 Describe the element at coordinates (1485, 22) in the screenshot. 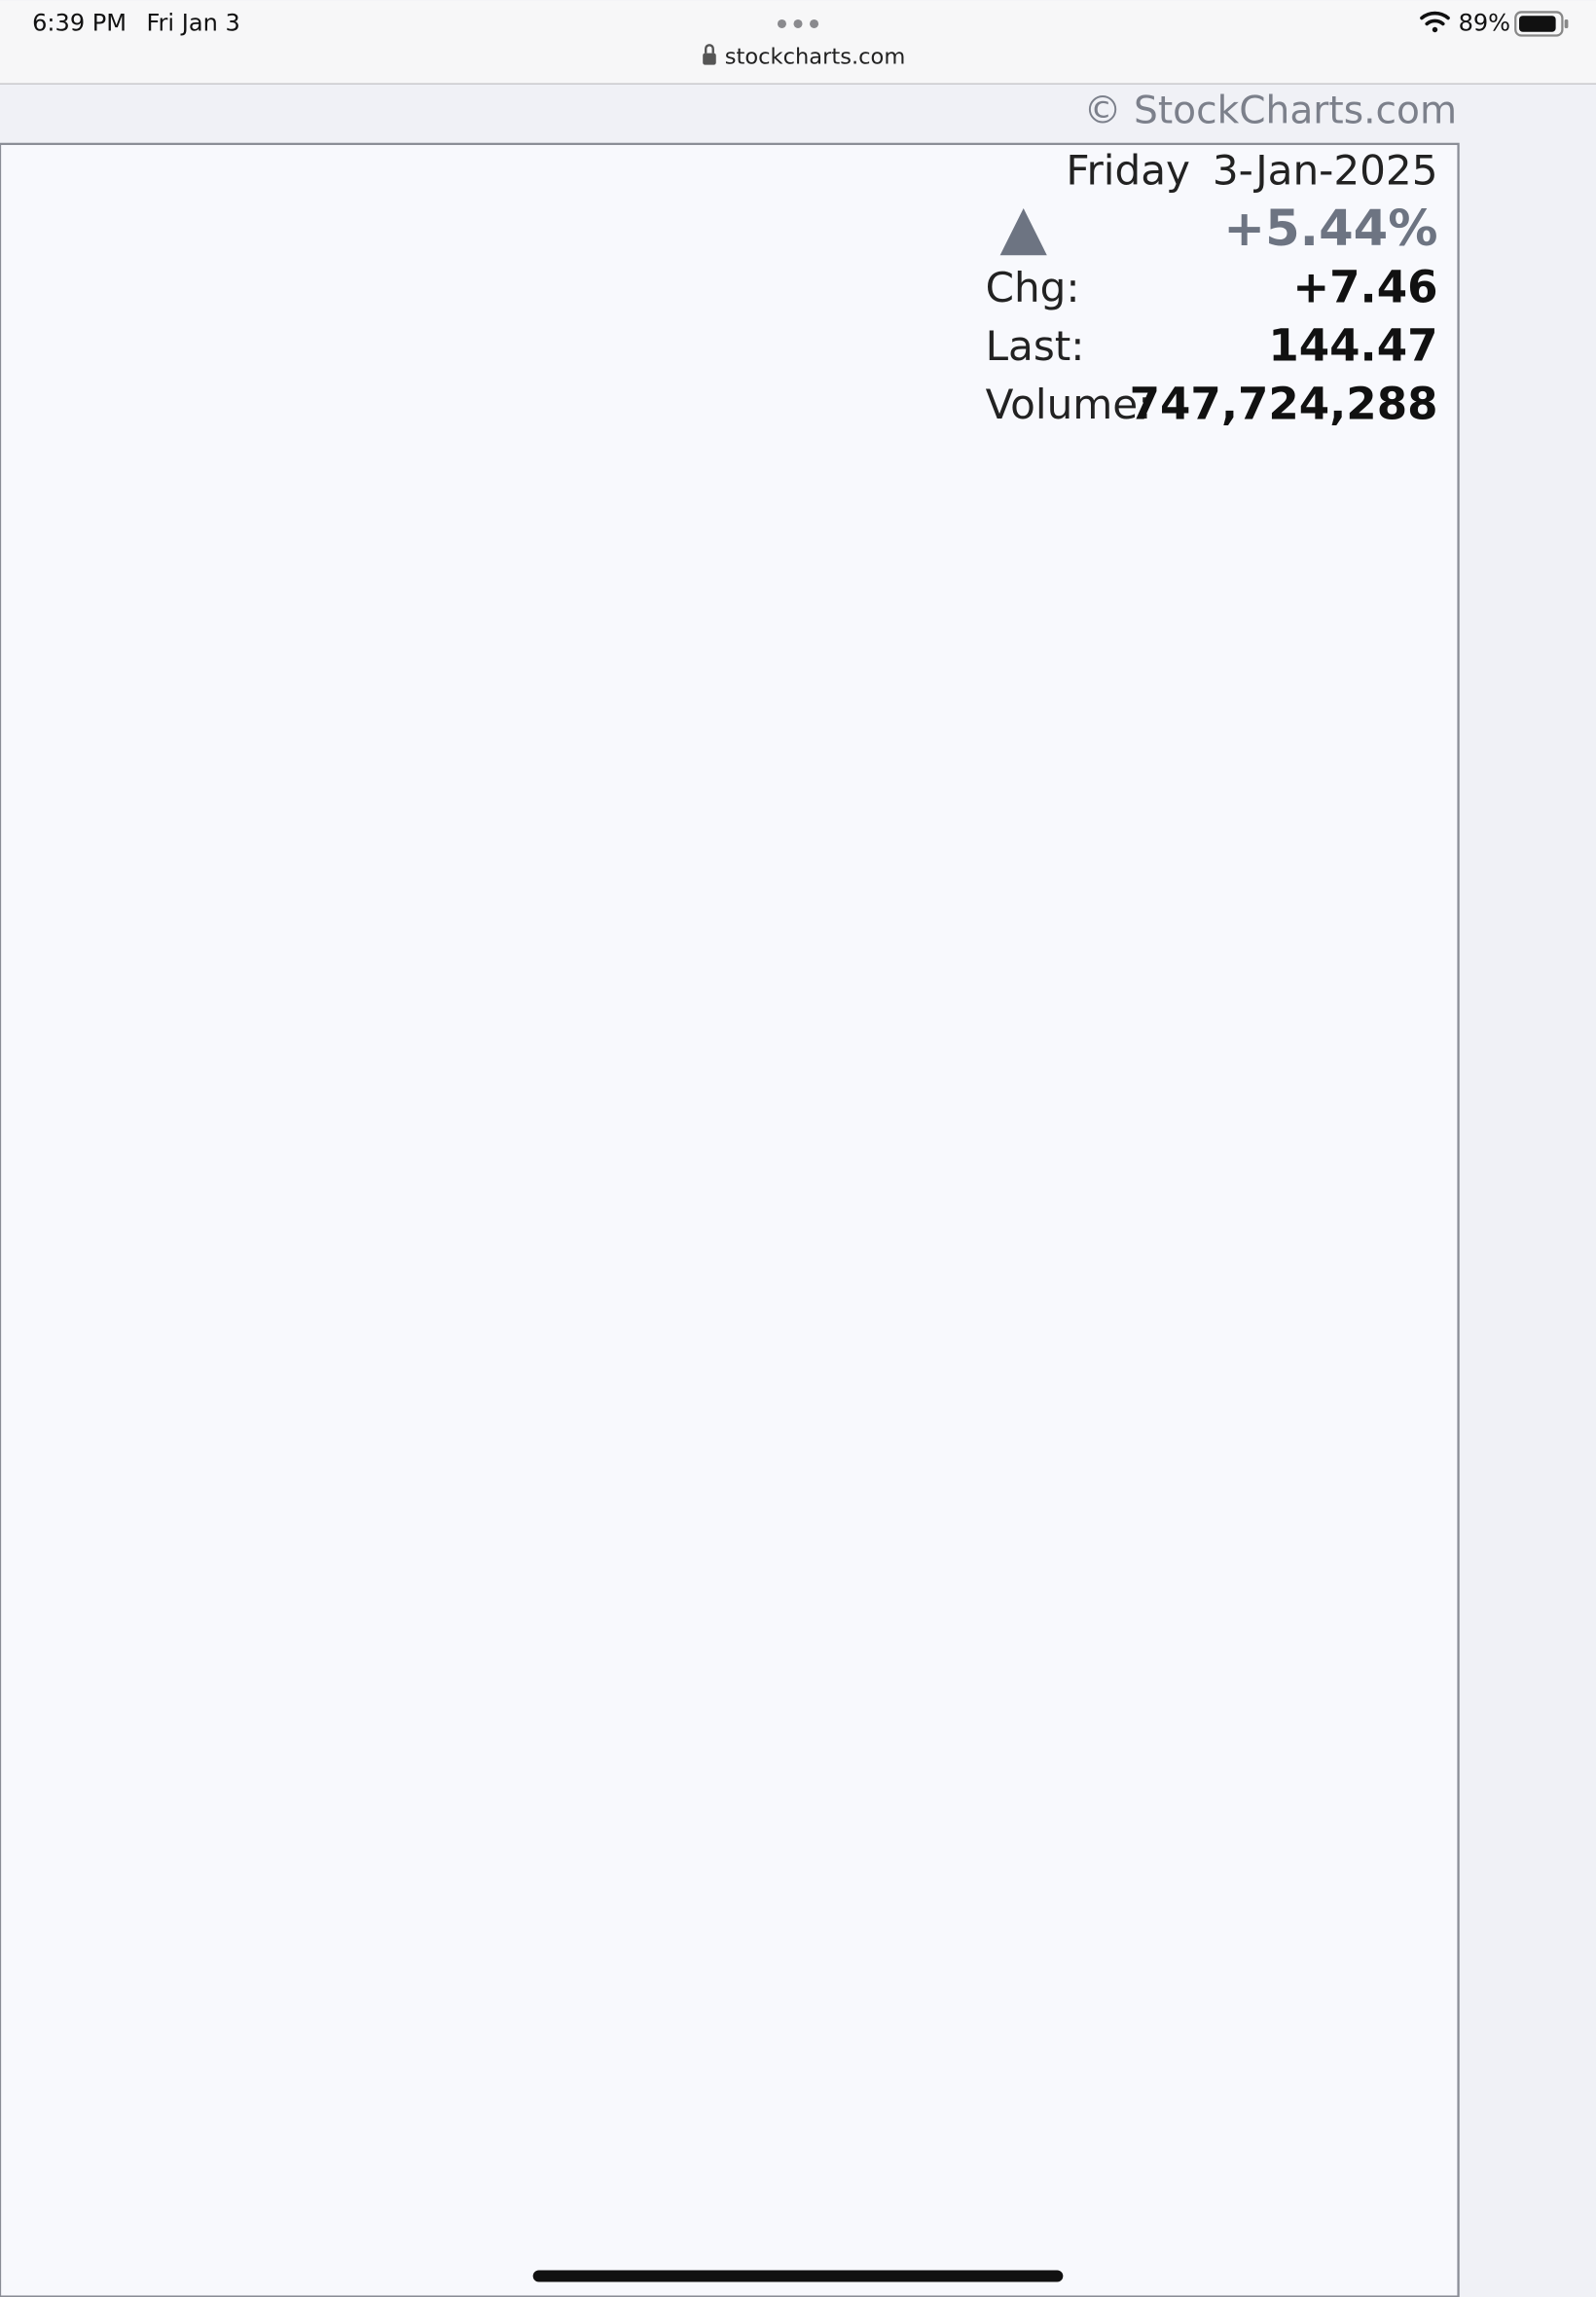

I see `battery-percent: 89%` at that location.